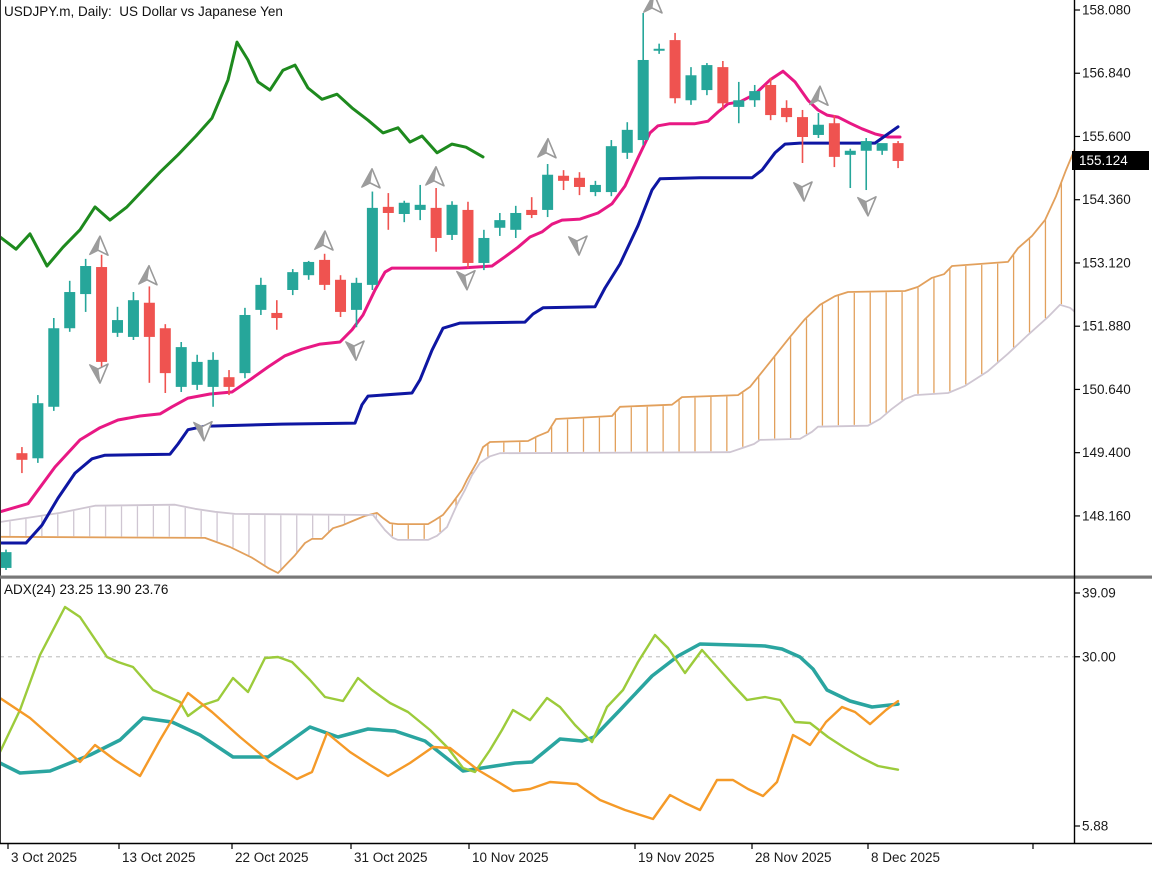 The width and height of the screenshot is (1152, 870). I want to click on price-axis-label: 153.120, so click(1106, 262).